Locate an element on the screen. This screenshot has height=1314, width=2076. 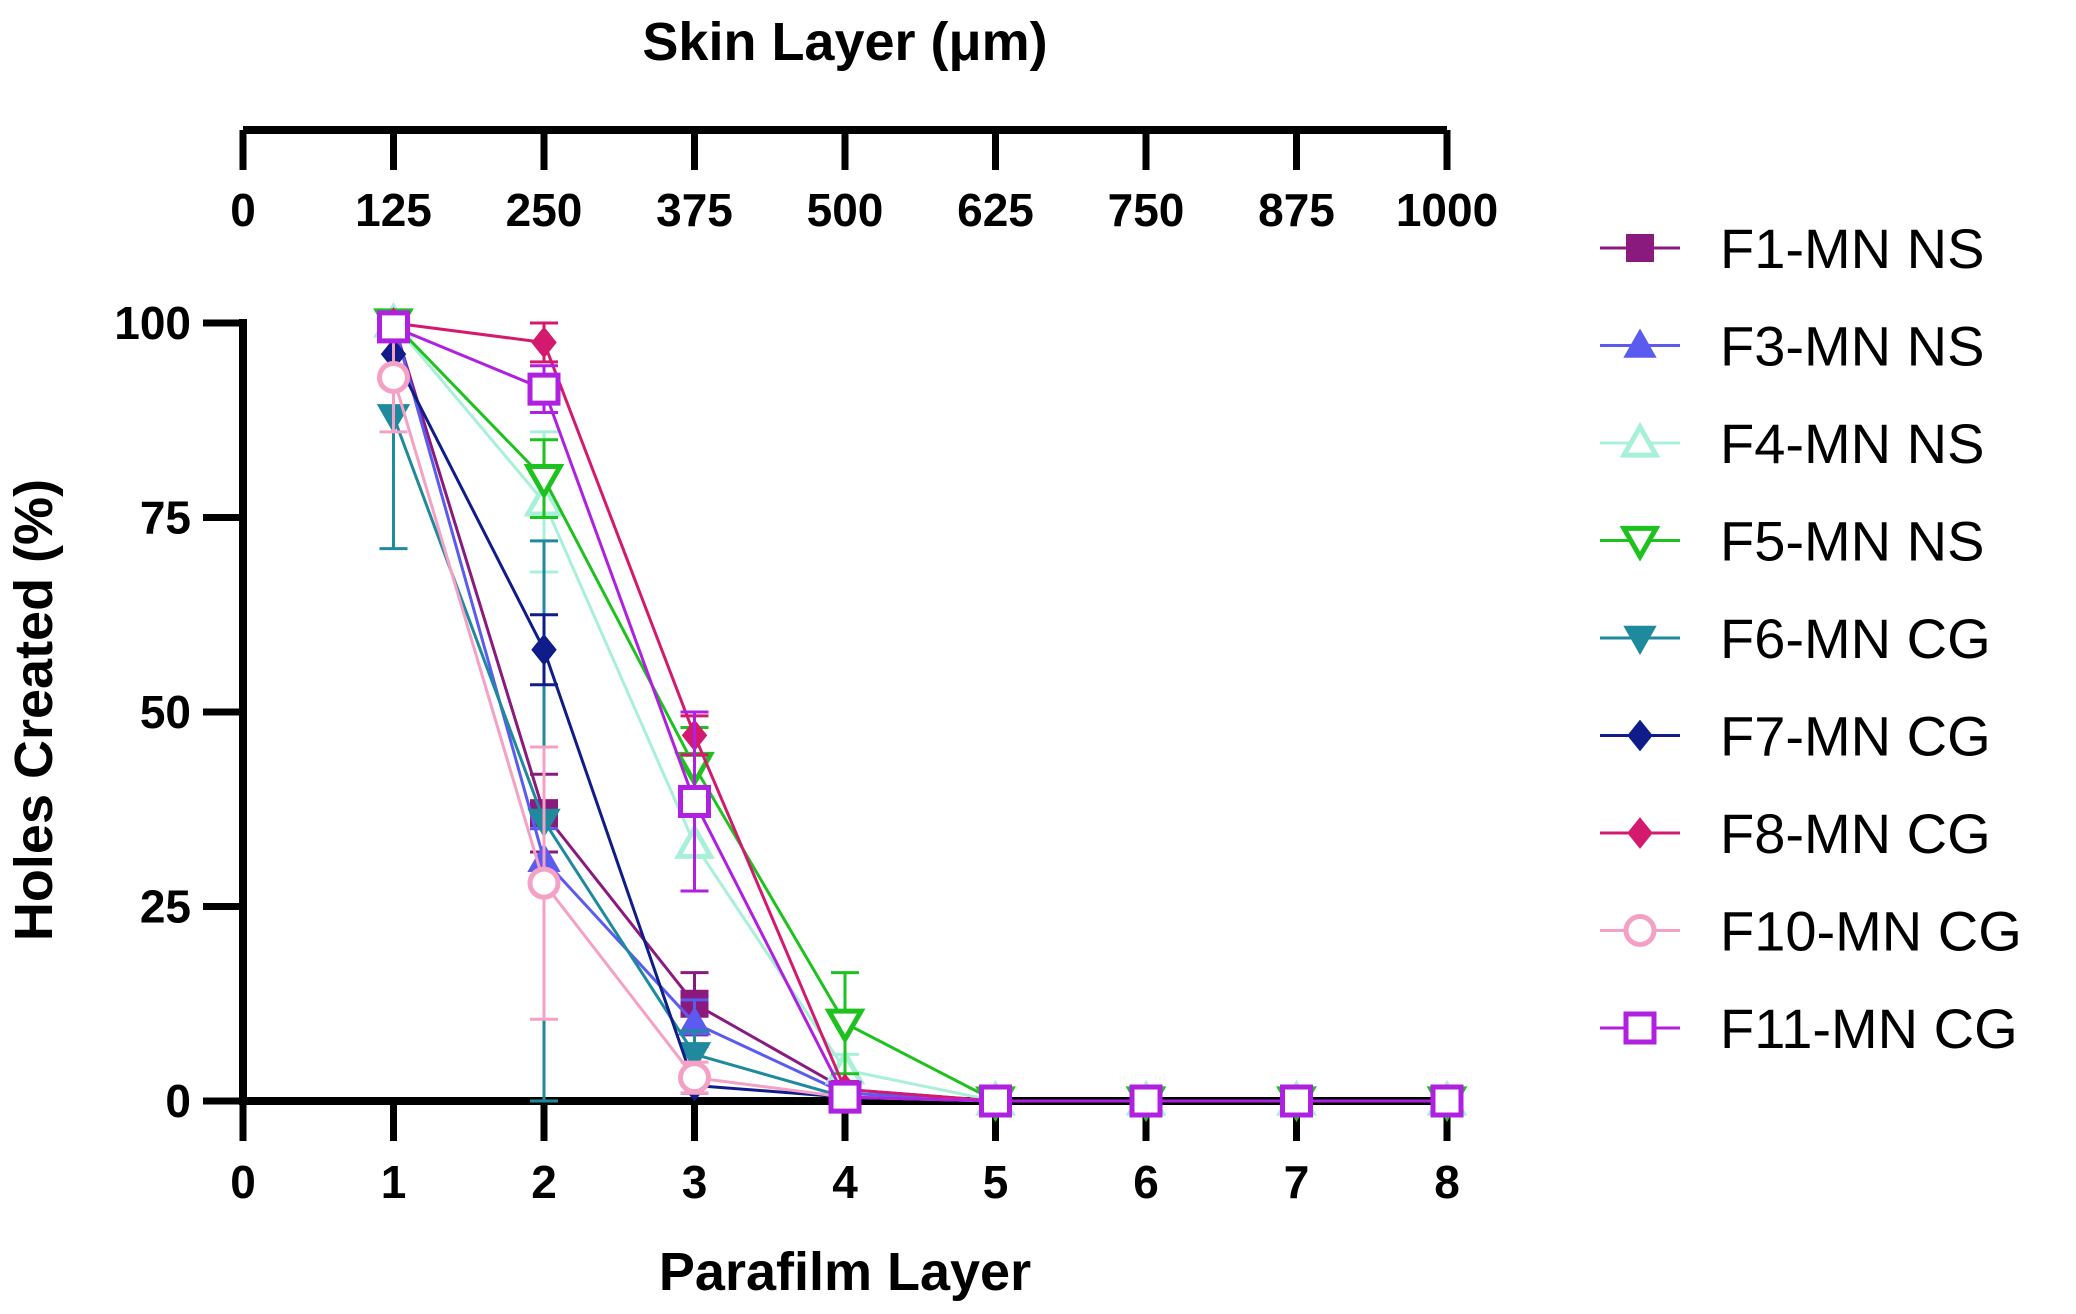
y-tick-label: 100 is located at coordinates (152, 323).